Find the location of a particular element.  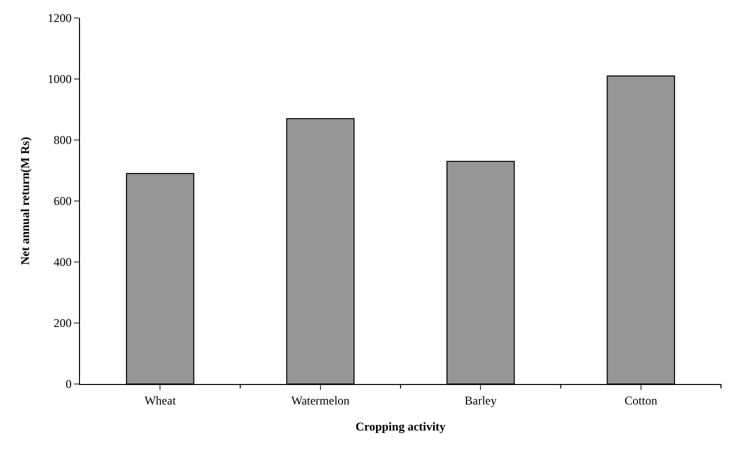

x-tick-label: Watermelon is located at coordinates (320, 400).